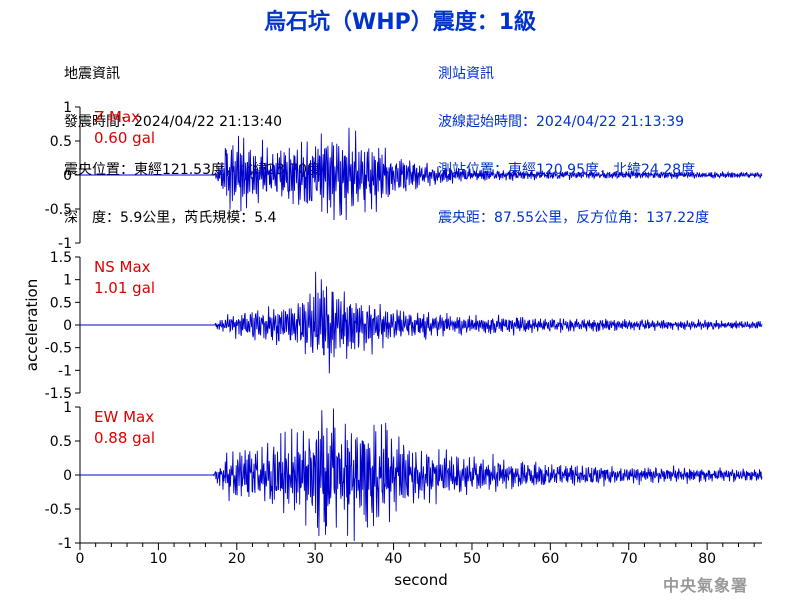  I want to click on y-tick-label-NS: 0, so click(67, 326).